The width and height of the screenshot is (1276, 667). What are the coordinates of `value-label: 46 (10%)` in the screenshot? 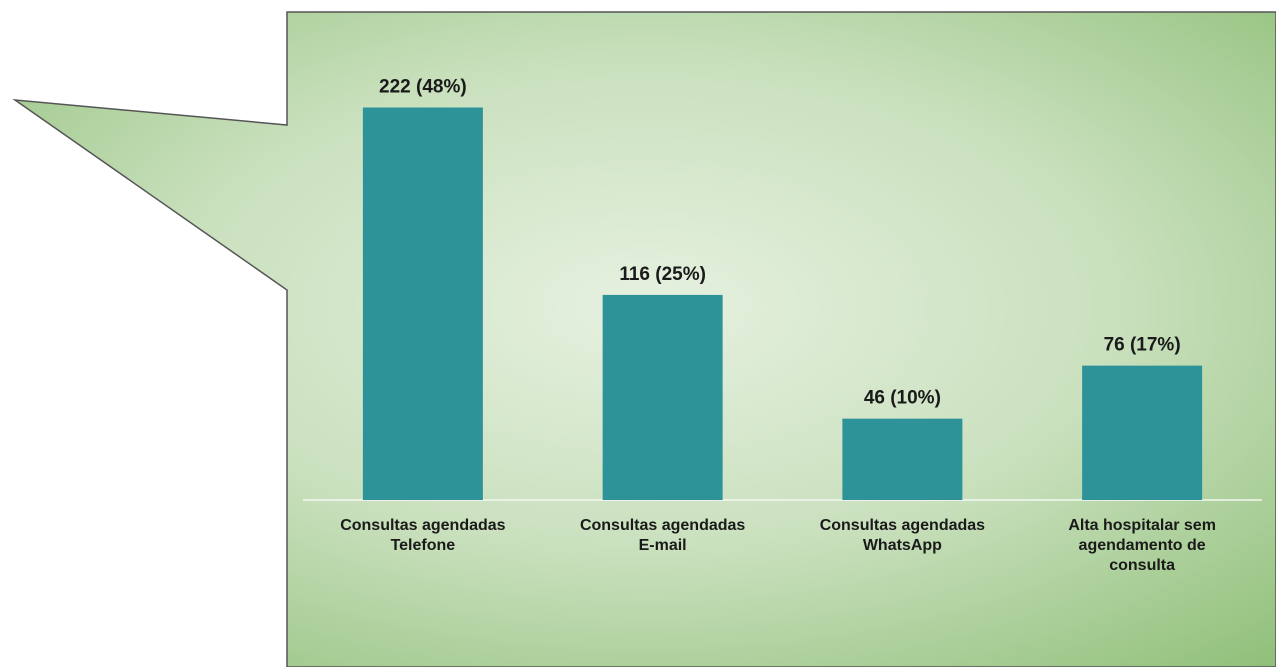 It's located at (902, 398).